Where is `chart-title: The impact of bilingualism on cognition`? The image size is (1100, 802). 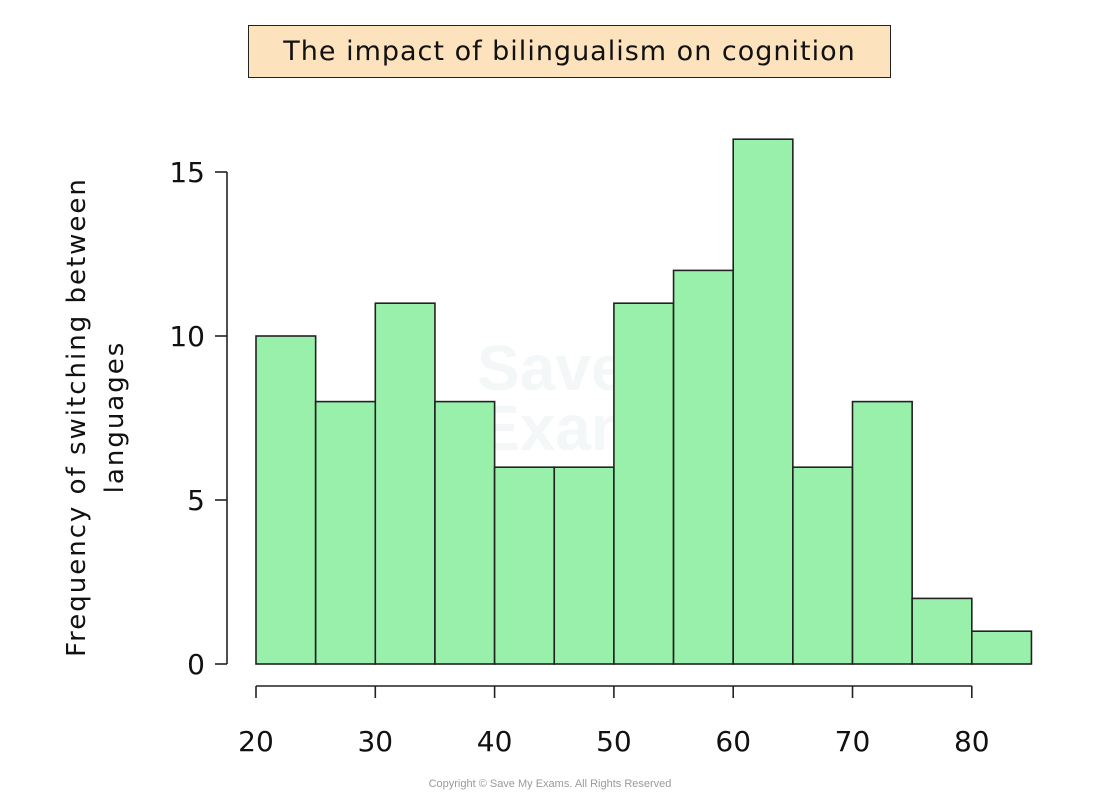
chart-title: The impact of bilingualism on cognition is located at coordinates (569, 51).